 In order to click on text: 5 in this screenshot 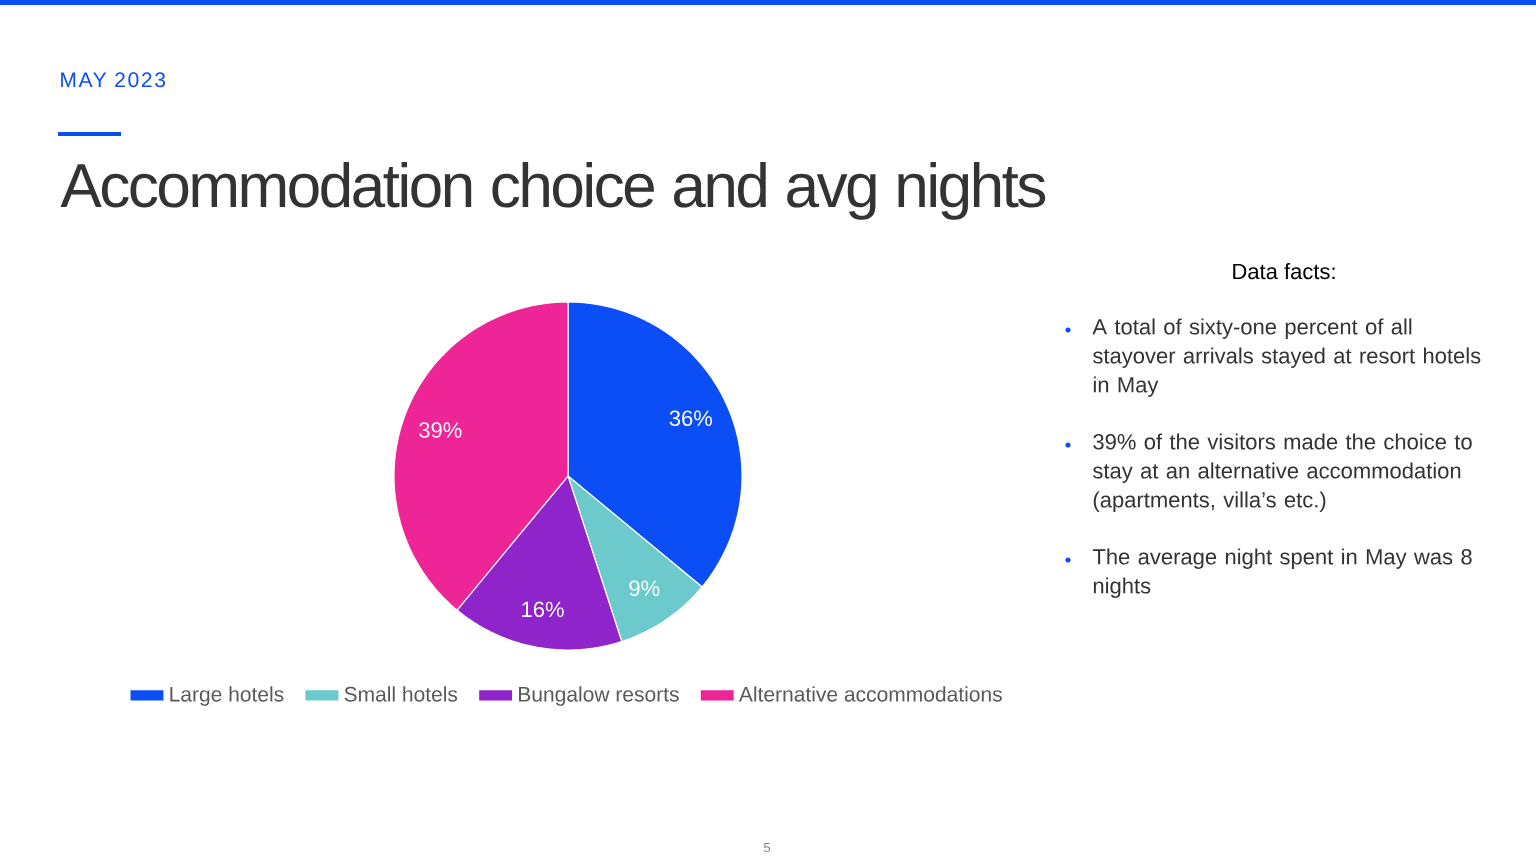, I will do `click(767, 848)`.